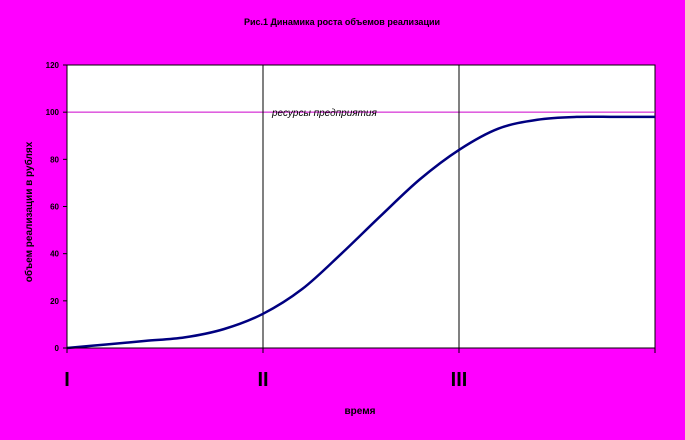 The image size is (685, 440). Describe the element at coordinates (54, 301) in the screenshot. I see `y-tick-label-1: 20` at that location.